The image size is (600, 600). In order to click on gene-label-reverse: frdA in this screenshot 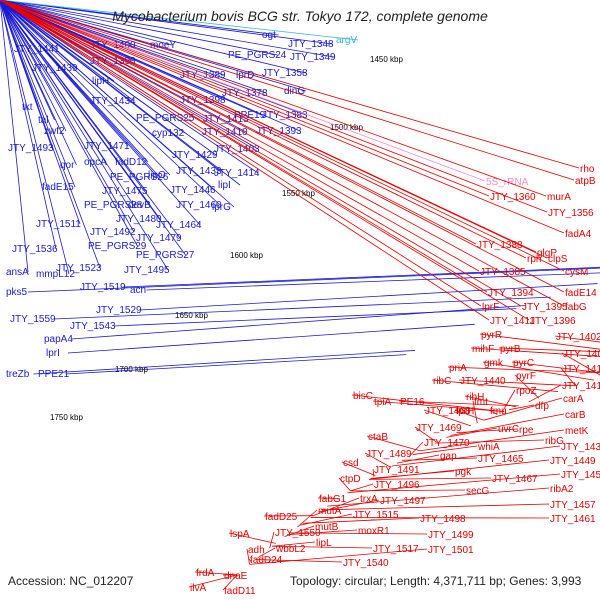, I will do `click(205, 573)`.